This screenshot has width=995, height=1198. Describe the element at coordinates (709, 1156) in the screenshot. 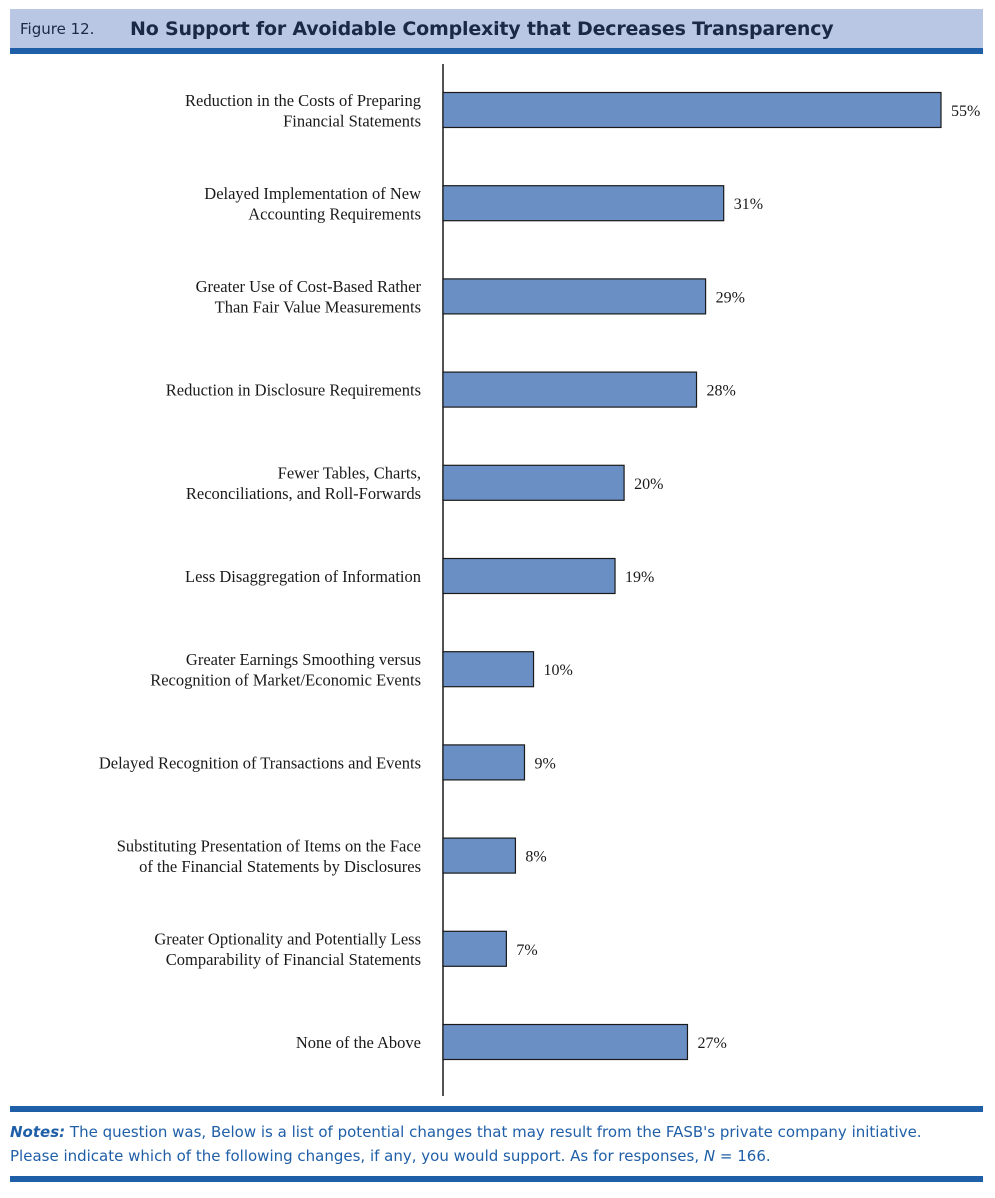

I see `notes-n-symbol: N` at that location.